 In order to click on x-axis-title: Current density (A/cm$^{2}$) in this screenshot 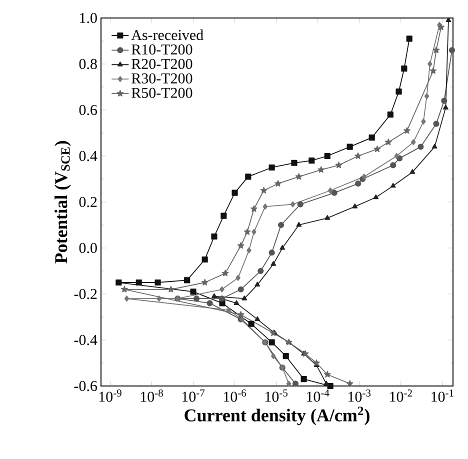, I will do `click(277, 416)`.